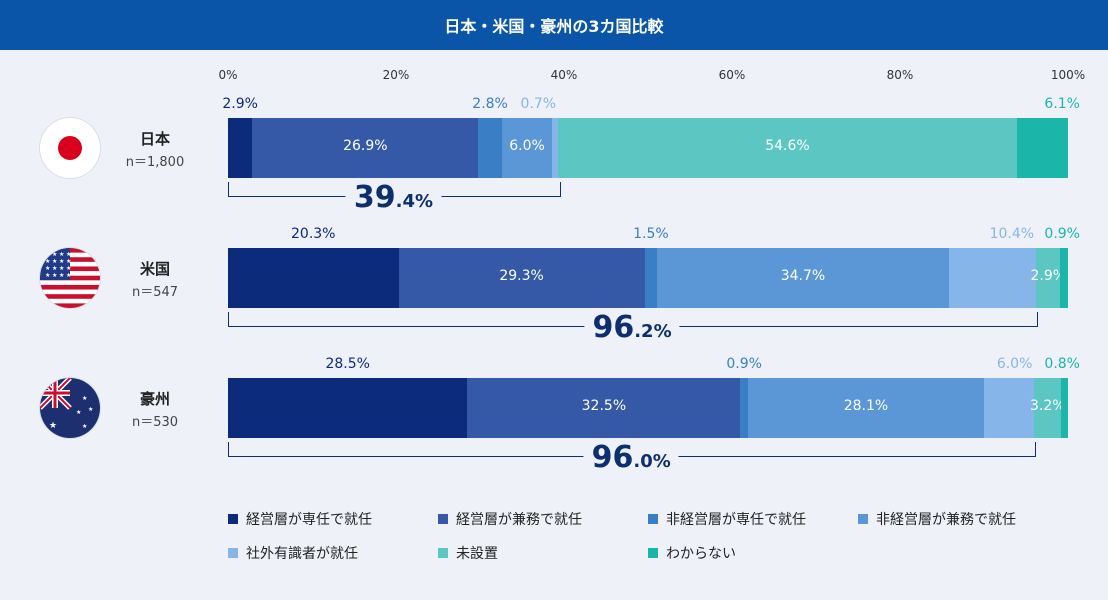 This screenshot has width=1108, height=600. What do you see at coordinates (154, 139) in the screenshot?
I see `country-name: 日本` at bounding box center [154, 139].